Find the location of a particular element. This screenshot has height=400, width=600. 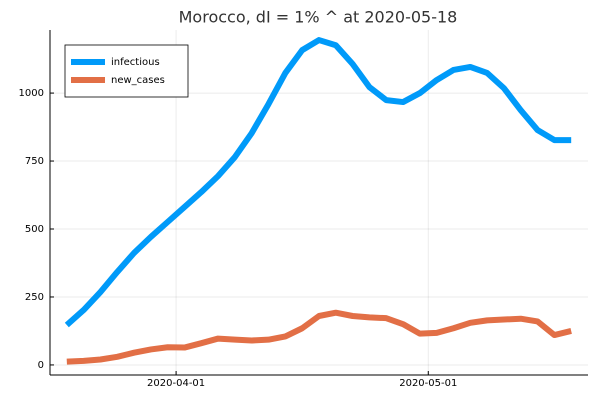

y-tick-label: 1000 is located at coordinates (31, 93).